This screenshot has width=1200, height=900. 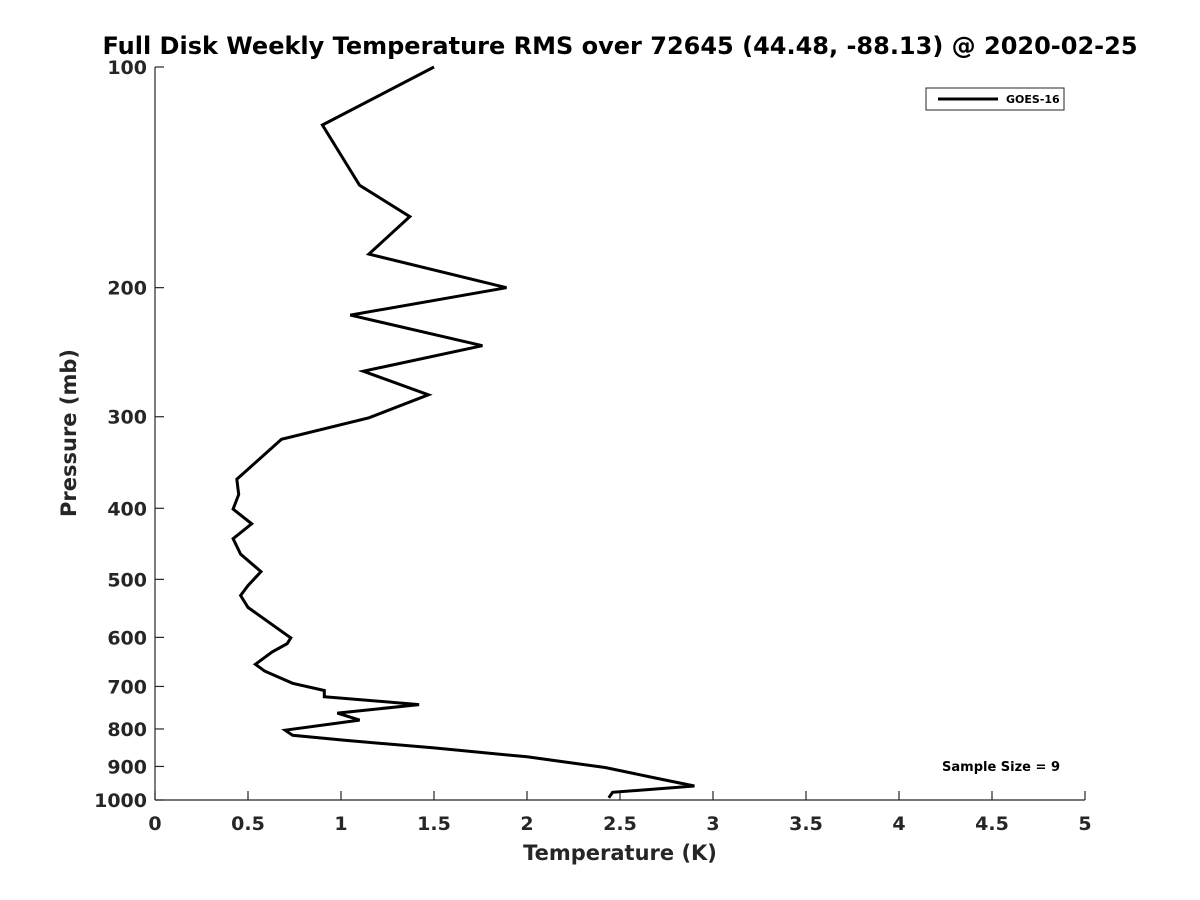 I want to click on y-tick-label: 400, so click(x=127, y=509).